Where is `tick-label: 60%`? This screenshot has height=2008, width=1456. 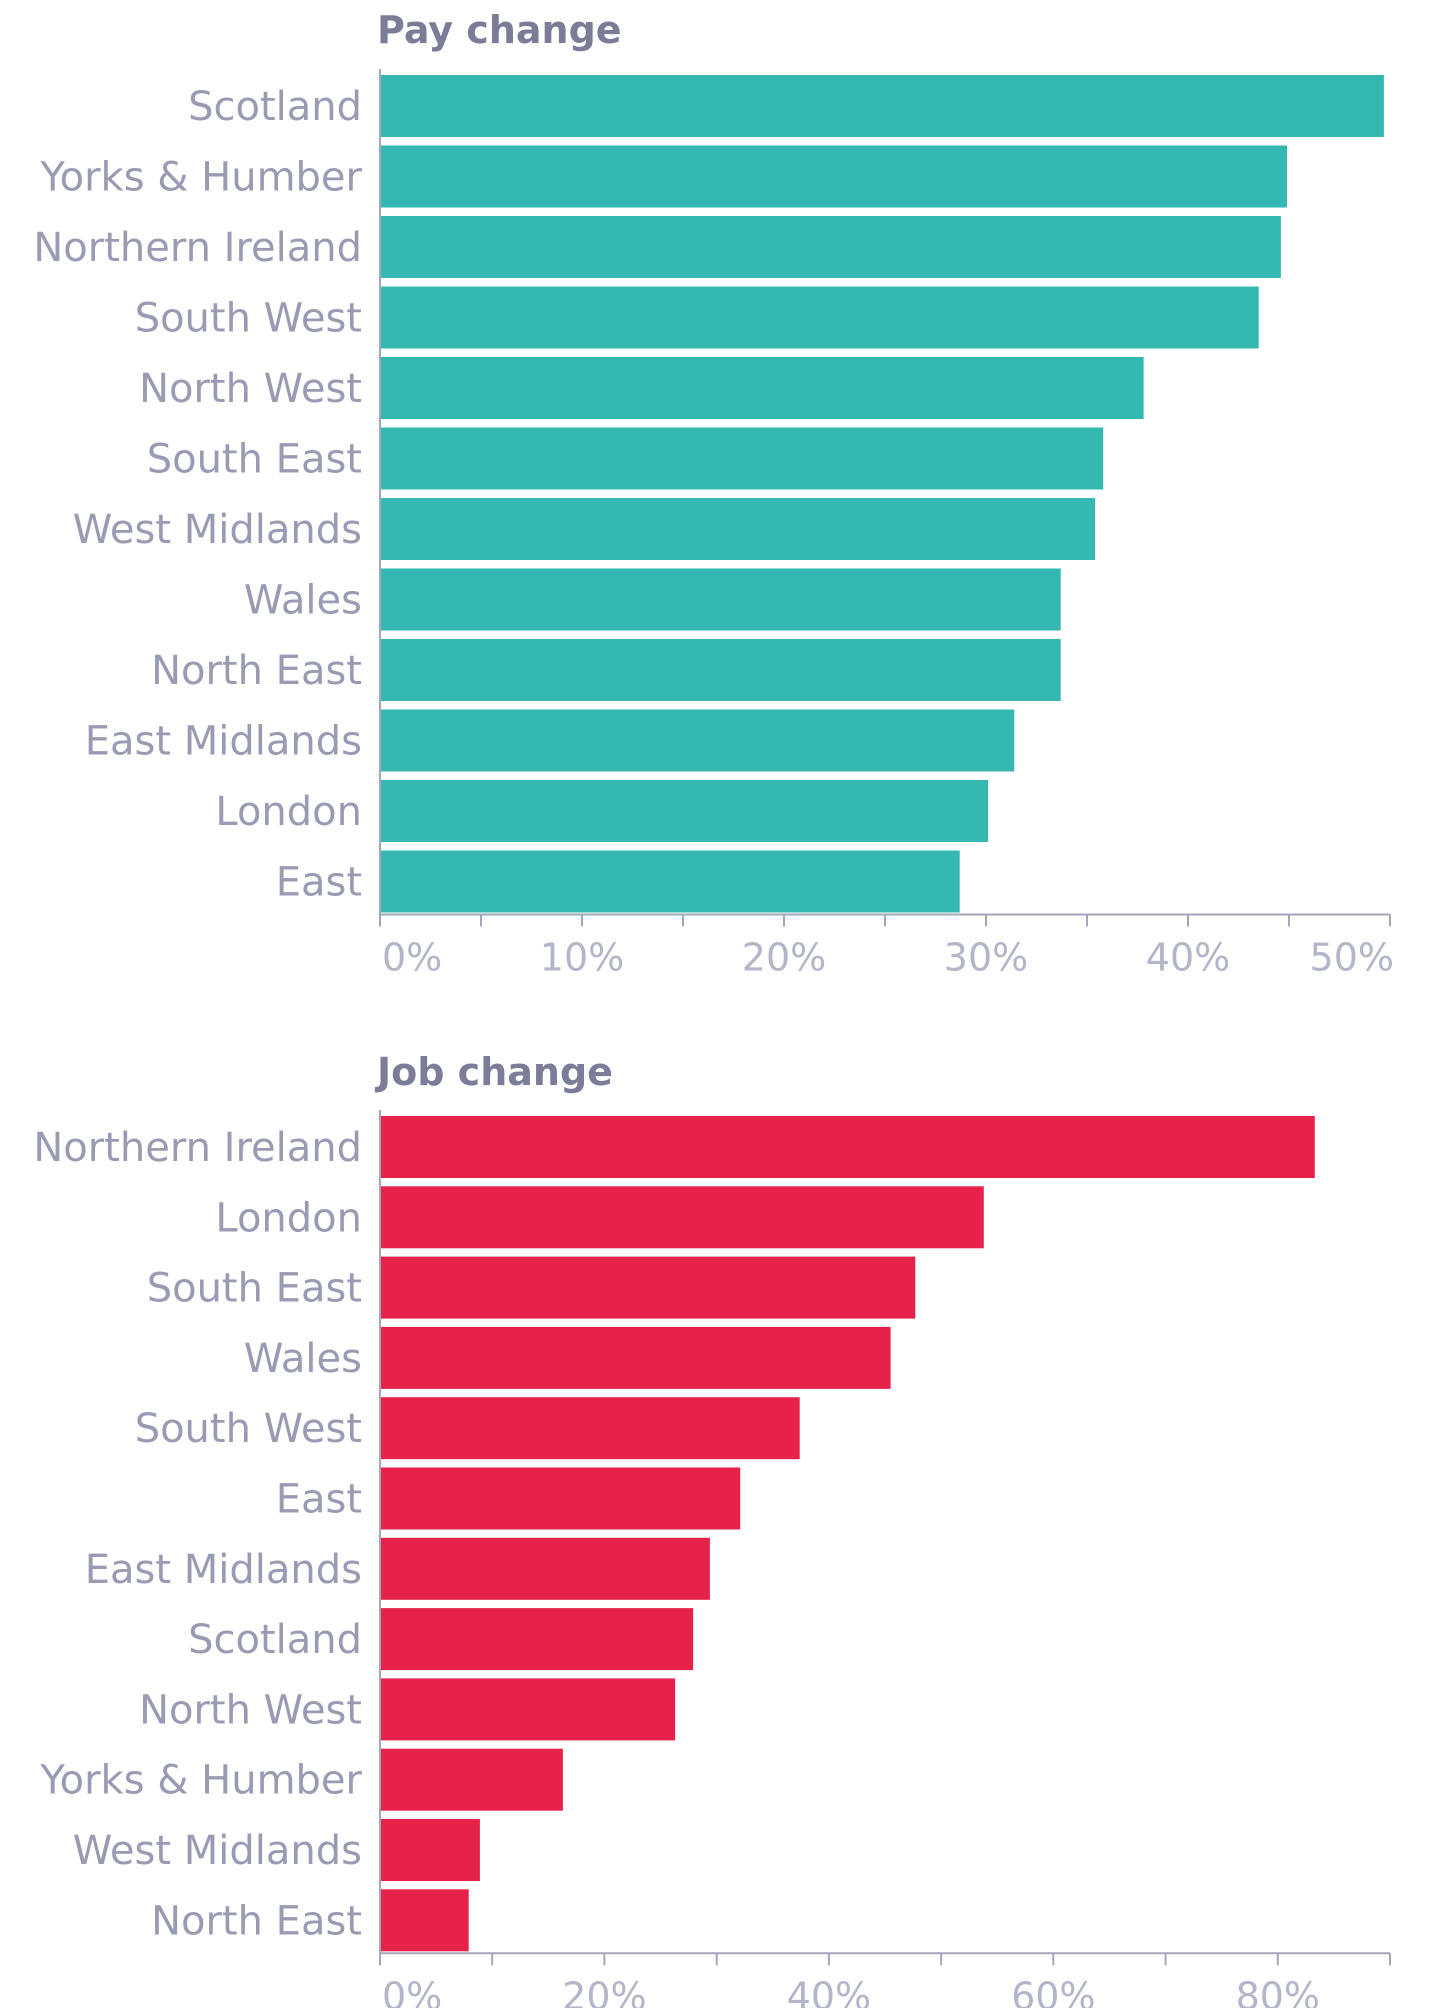
tick-label: 60% is located at coordinates (1053, 1991).